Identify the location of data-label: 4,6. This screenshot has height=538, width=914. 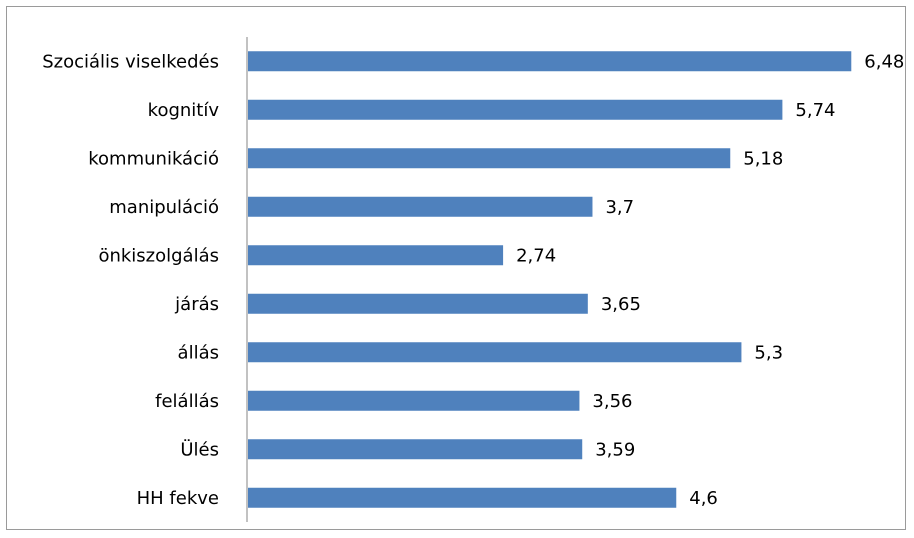
(703, 498).